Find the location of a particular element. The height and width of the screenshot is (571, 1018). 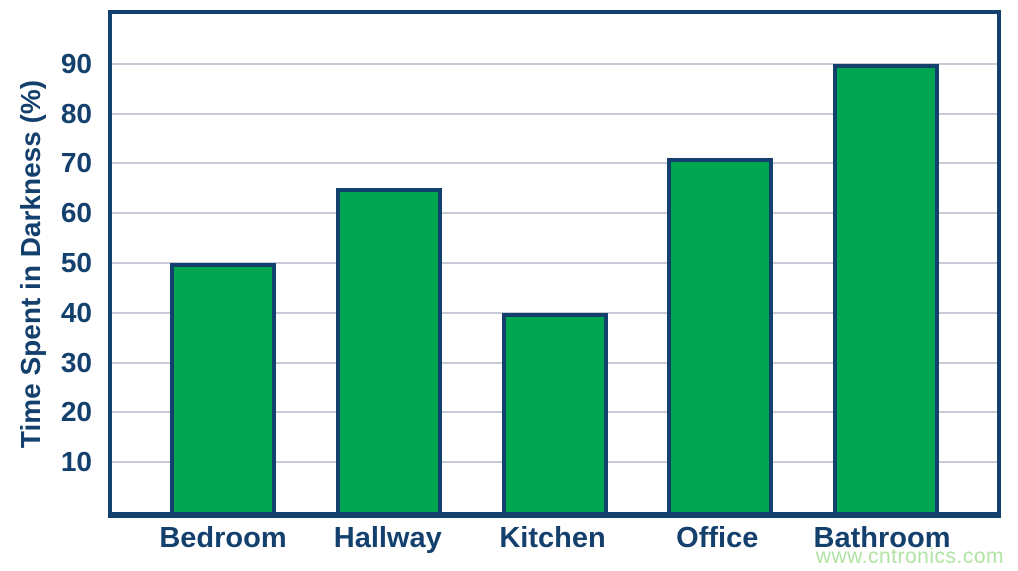

y-tick-label-50: 50 is located at coordinates (76, 262).